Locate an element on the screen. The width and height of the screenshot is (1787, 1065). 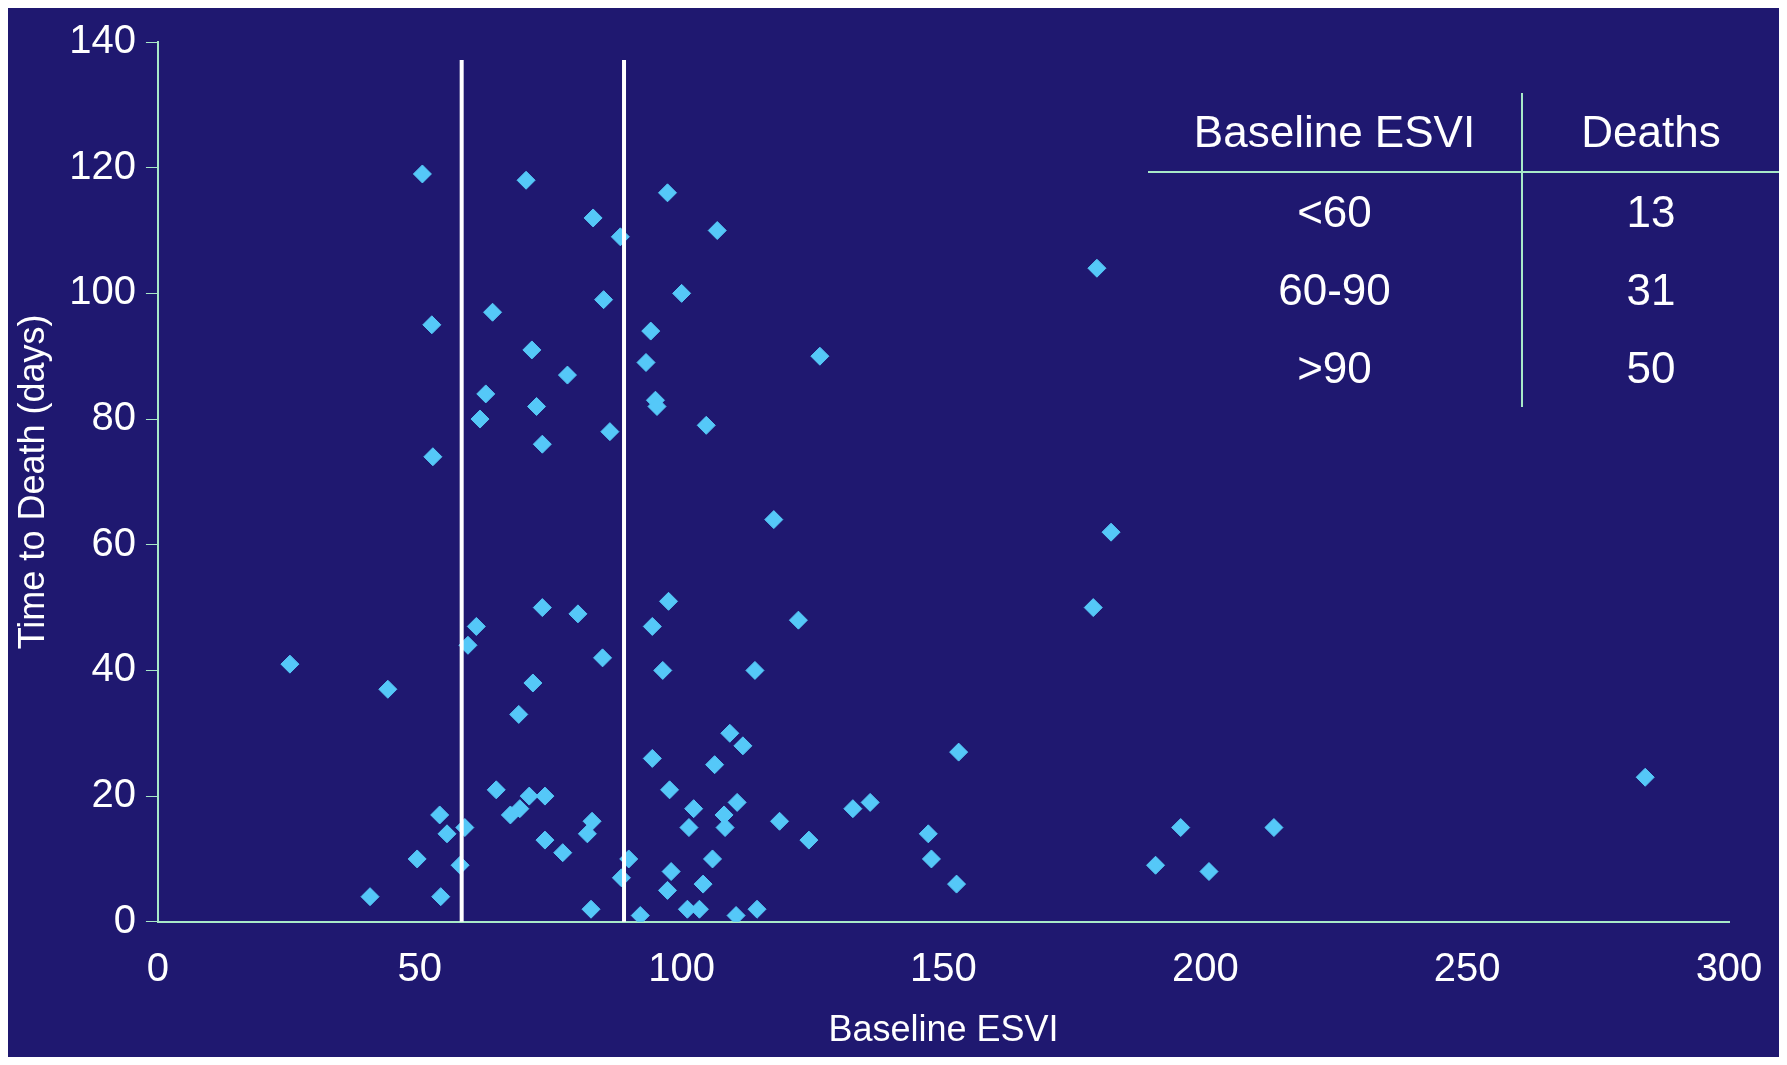
y-tick-label: 100 is located at coordinates (102, 290).